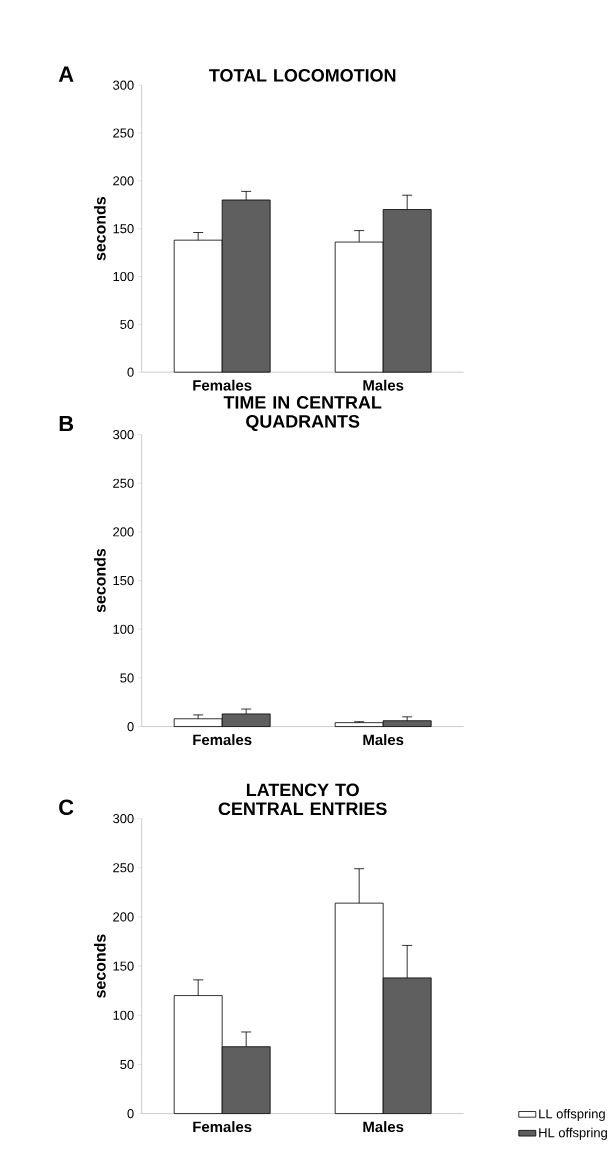  What do you see at coordinates (572, 1114) in the screenshot?
I see `legend-label: LL offspring` at bounding box center [572, 1114].